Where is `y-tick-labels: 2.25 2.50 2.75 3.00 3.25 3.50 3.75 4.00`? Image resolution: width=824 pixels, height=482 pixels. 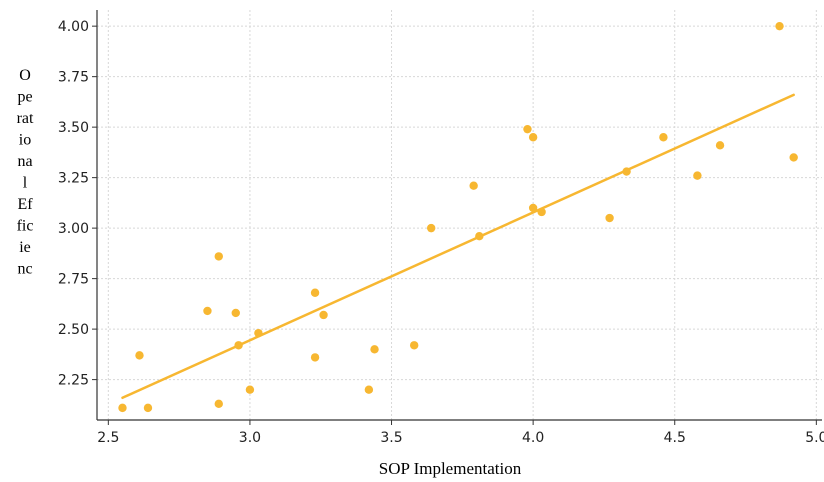
y-tick-labels: 2.25 2.50 2.75 3.00 3.25 3.50 3.75 4.00 is located at coordinates (73, 203).